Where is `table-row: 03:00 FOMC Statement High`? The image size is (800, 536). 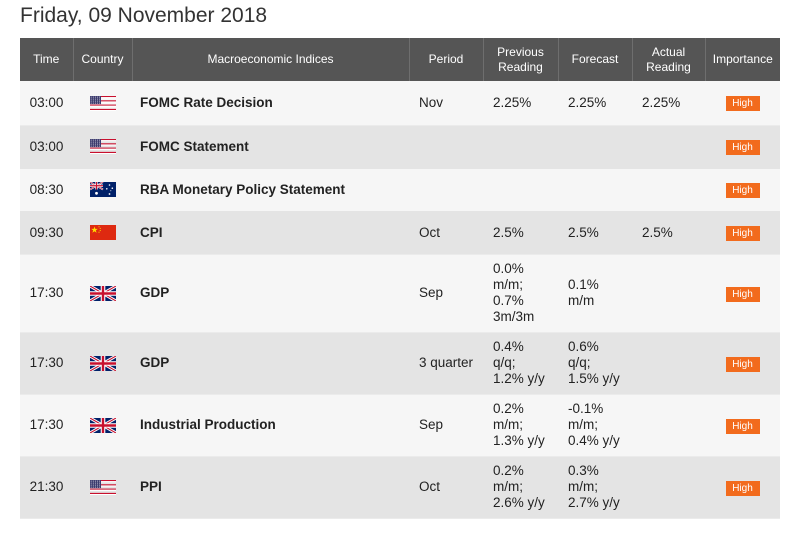 table-row: 03:00 FOMC Statement High is located at coordinates (400, 147).